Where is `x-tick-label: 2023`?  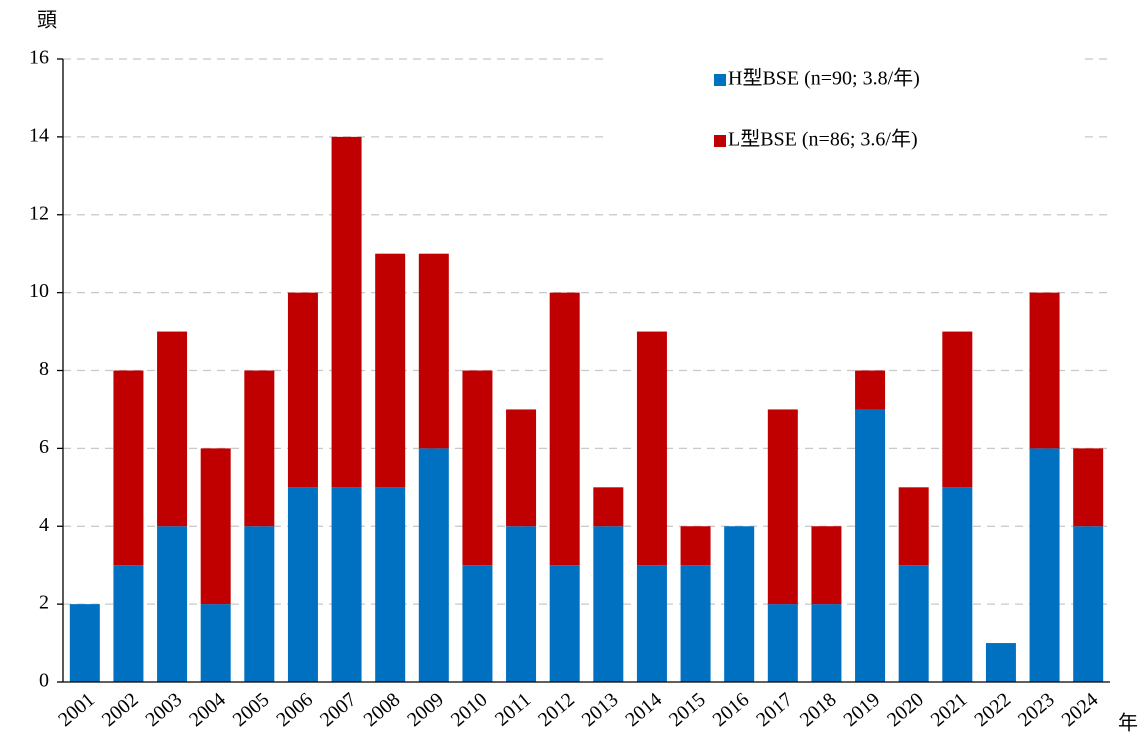
x-tick-label: 2023 is located at coordinates (1036, 709).